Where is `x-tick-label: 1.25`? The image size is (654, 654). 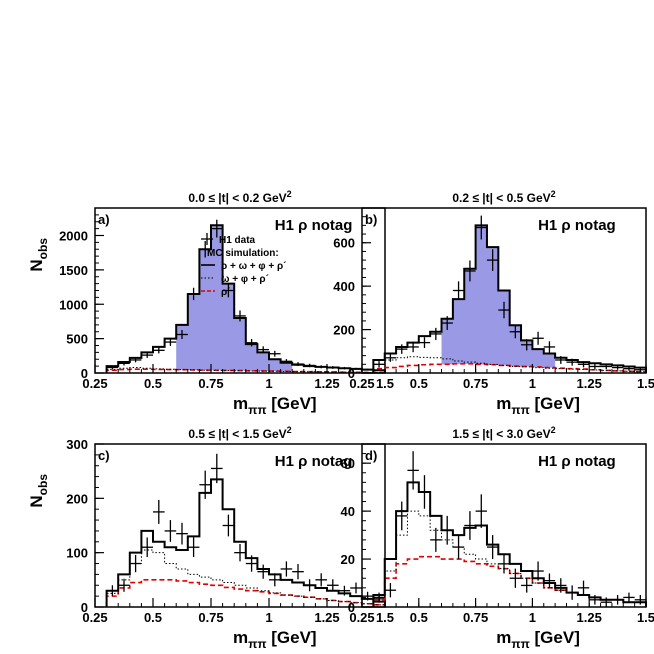 x-tick-label: 1.25 is located at coordinates (589, 383).